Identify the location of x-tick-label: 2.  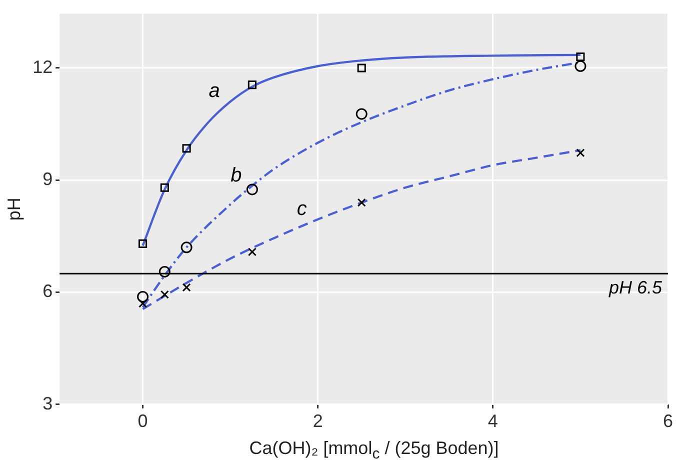
(317, 421).